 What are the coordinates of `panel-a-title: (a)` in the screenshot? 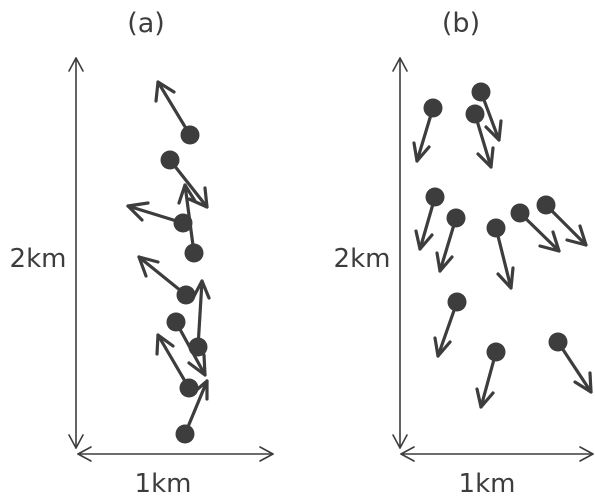 It's located at (146, 23).